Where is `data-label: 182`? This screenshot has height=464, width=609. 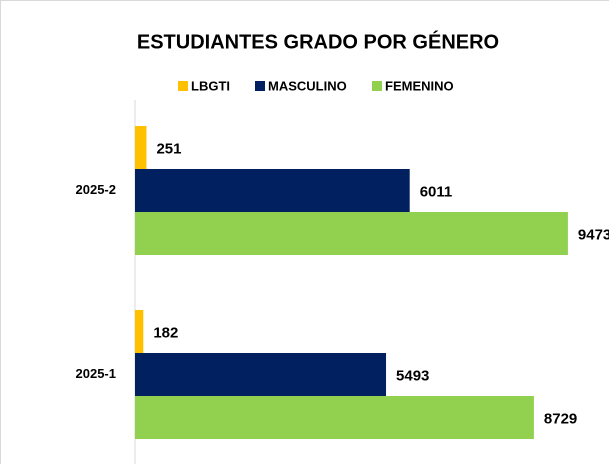 data-label: 182 is located at coordinates (165, 332).